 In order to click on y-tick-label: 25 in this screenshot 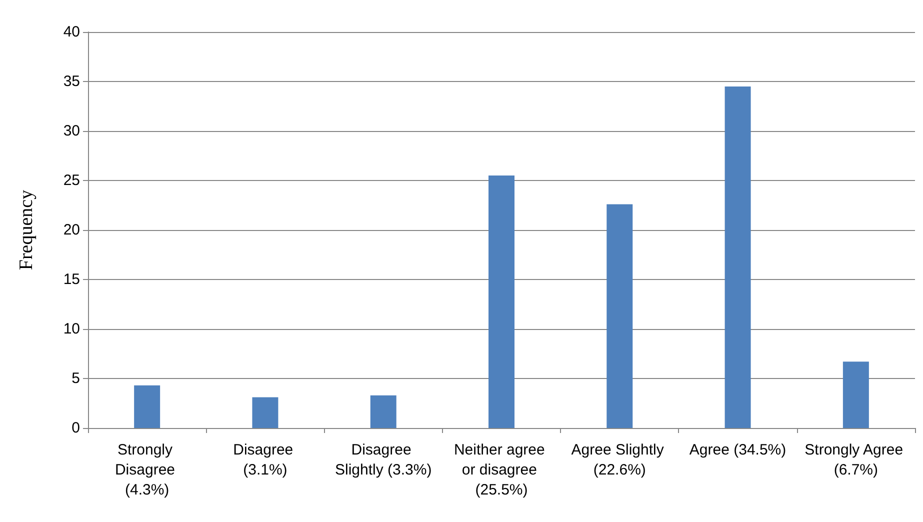, I will do `click(71, 180)`.